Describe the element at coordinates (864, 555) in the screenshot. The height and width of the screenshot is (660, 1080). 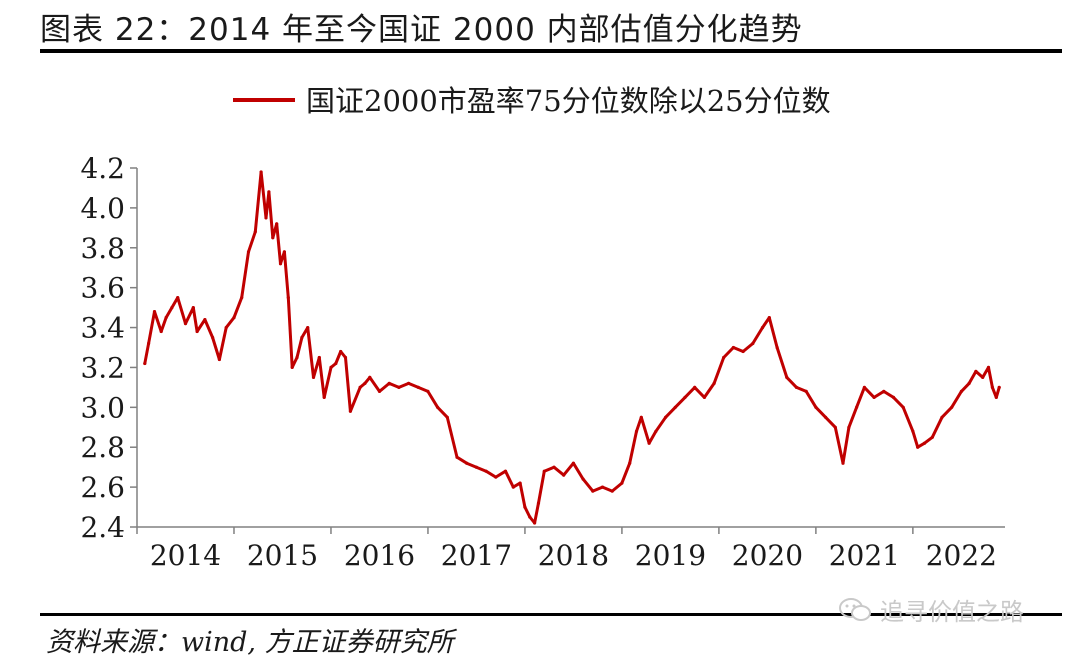
I see `x-tick-label: 2021` at that location.